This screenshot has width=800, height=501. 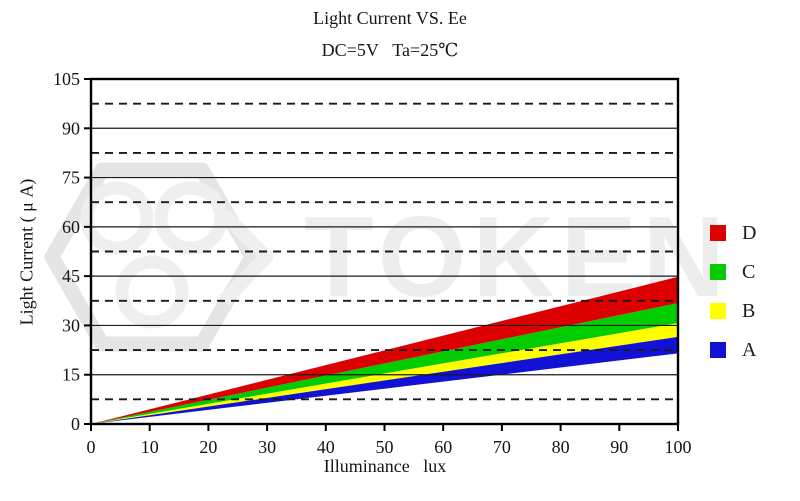 I want to click on x-tick-label: 40, so click(x=326, y=447).